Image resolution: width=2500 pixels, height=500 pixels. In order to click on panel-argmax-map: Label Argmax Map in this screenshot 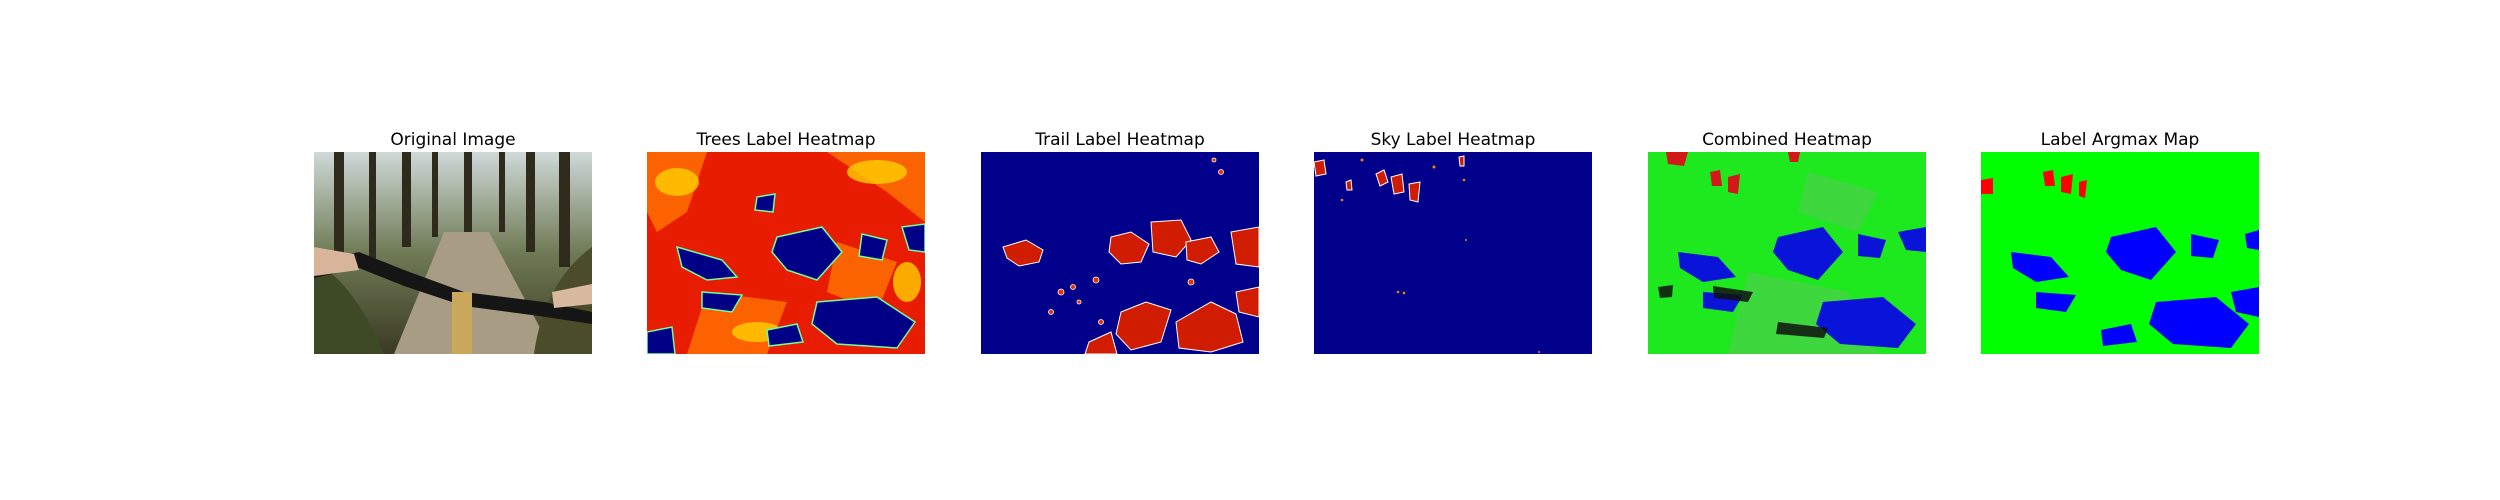, I will do `click(2120, 241)`.